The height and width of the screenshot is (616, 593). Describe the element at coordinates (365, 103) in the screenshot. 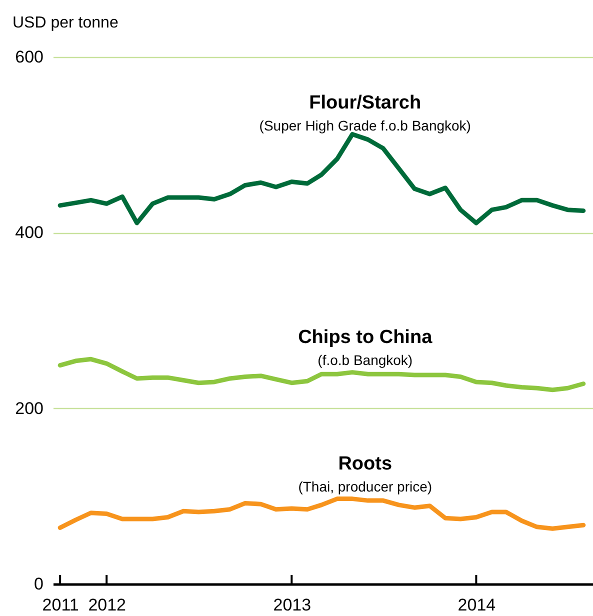

I see `series-label: Flour/Starch` at that location.